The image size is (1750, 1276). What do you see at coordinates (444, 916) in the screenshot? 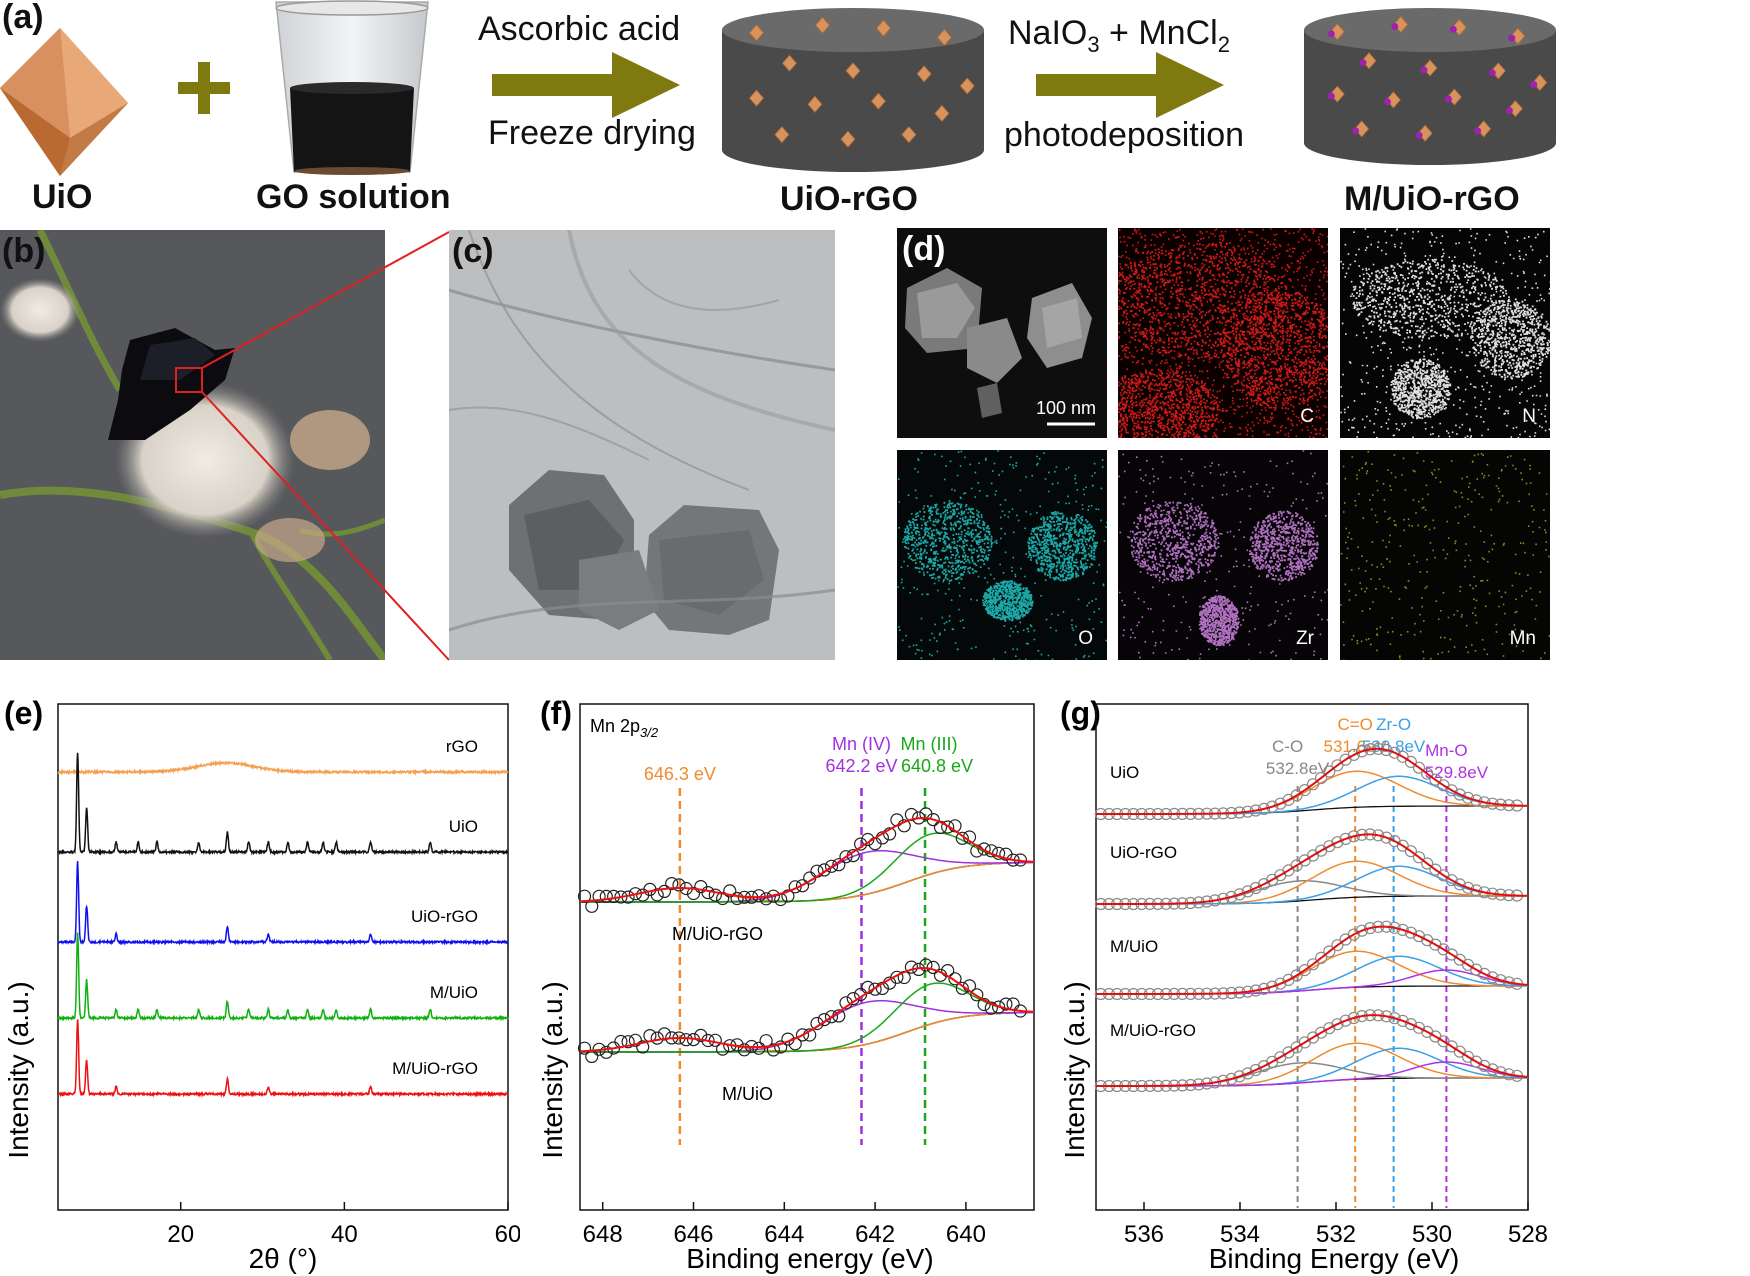
I see `xrd-series-label: UiO-rGO` at bounding box center [444, 916].